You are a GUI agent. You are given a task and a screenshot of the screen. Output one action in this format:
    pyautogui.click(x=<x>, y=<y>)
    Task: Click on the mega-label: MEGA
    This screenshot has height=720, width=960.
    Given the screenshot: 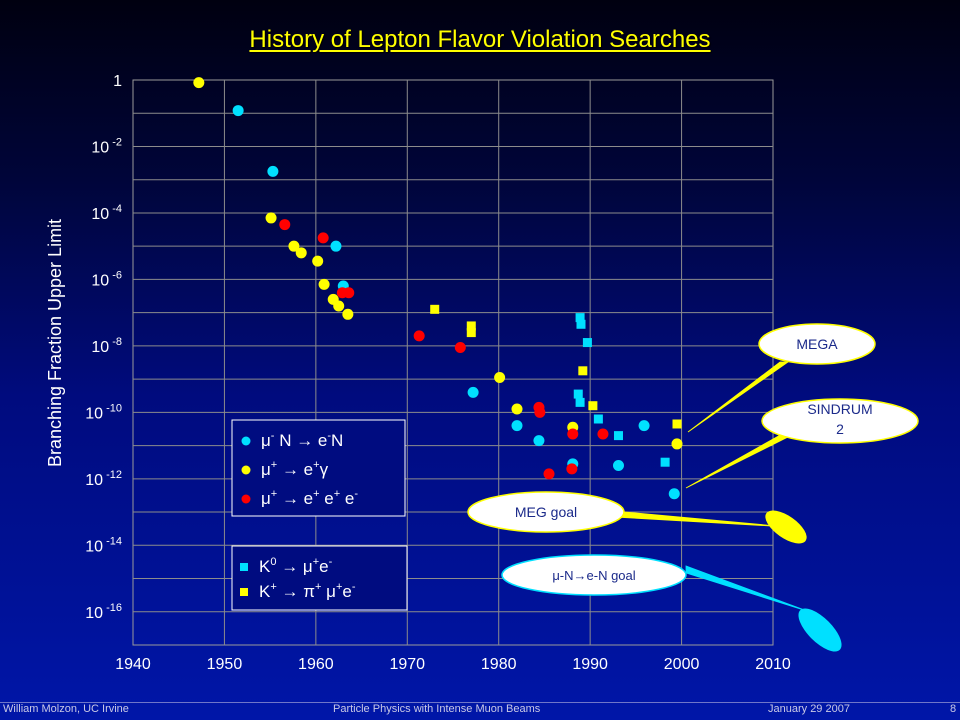 What is the action you would take?
    pyautogui.click(x=817, y=344)
    